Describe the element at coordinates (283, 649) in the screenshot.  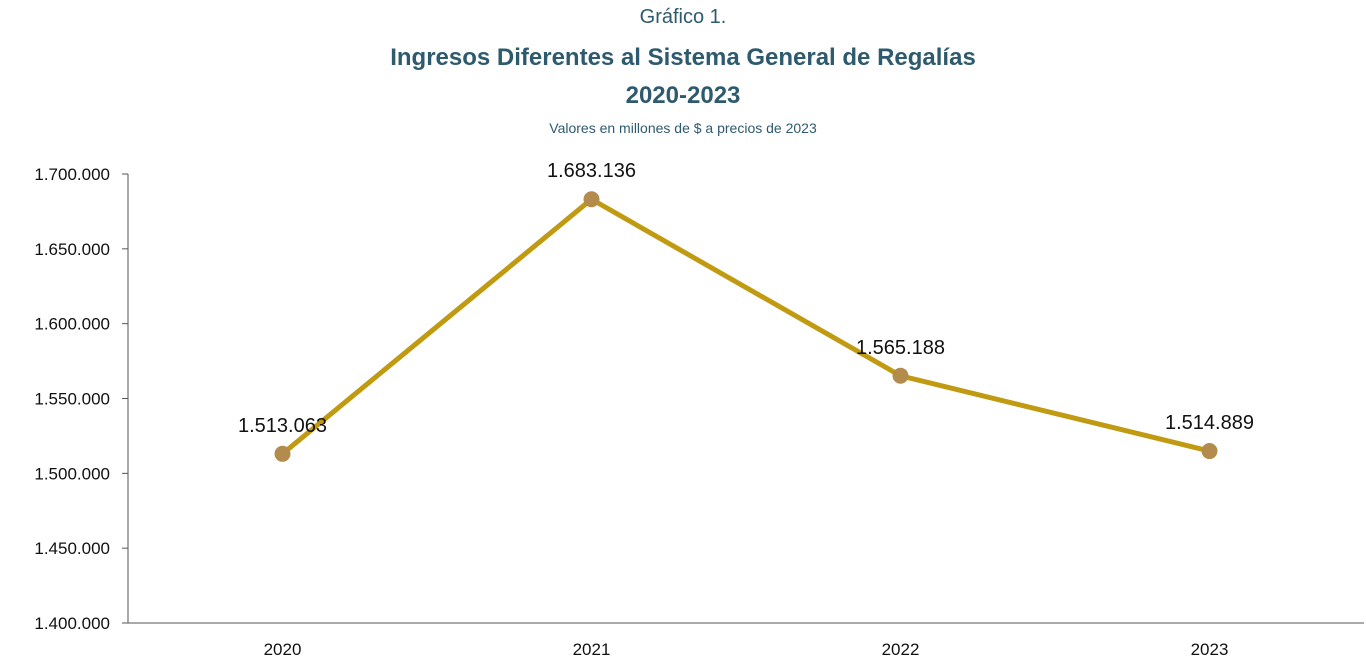
I see `x-tick-label: 2020` at that location.